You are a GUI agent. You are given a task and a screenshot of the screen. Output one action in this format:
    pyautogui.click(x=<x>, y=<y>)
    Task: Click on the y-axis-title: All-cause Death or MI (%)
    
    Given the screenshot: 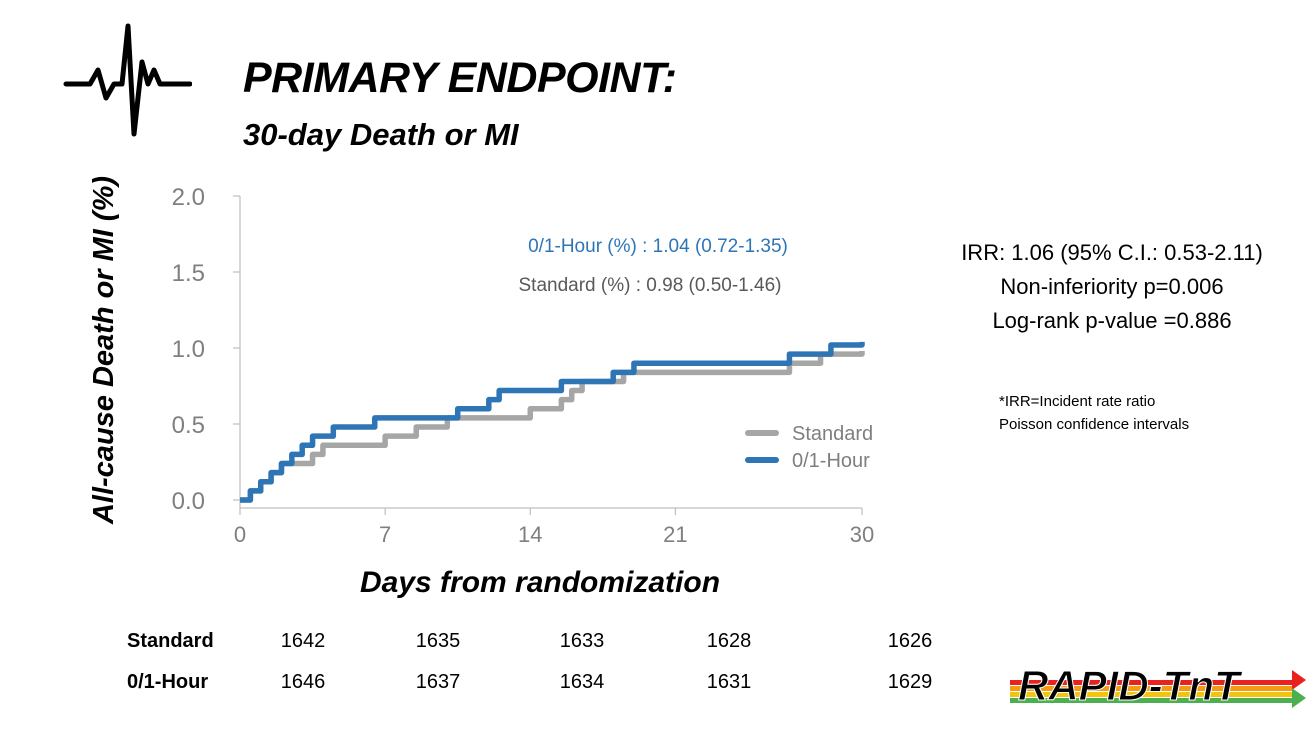 What is the action you would take?
    pyautogui.click(x=104, y=350)
    